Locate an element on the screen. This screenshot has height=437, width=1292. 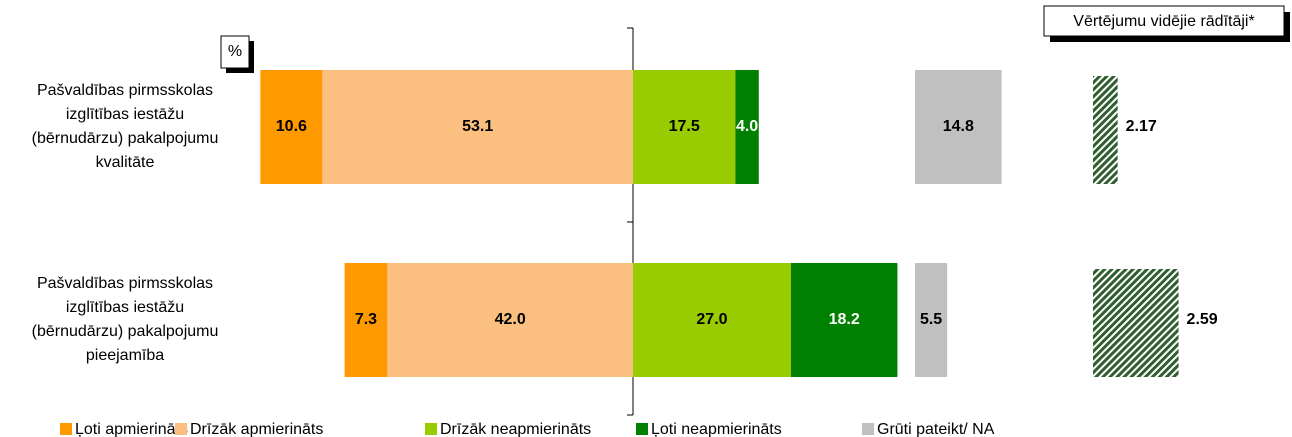
value-label: 10.6 is located at coordinates (291, 126).